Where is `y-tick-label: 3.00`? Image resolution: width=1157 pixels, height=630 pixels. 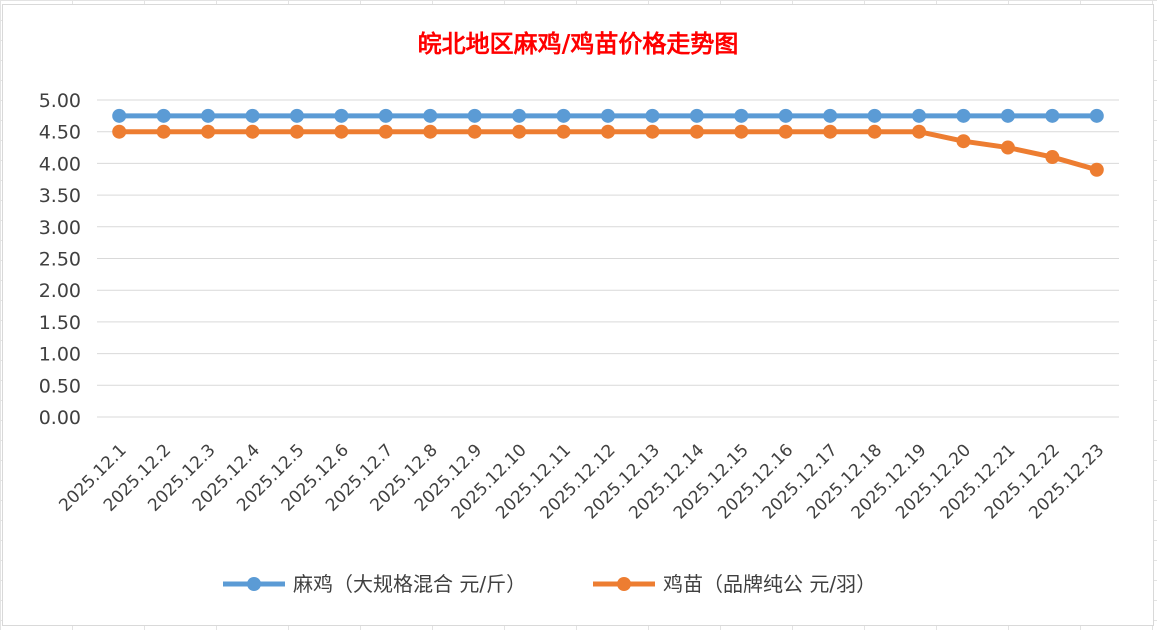 y-tick-label: 3.00 is located at coordinates (60, 228).